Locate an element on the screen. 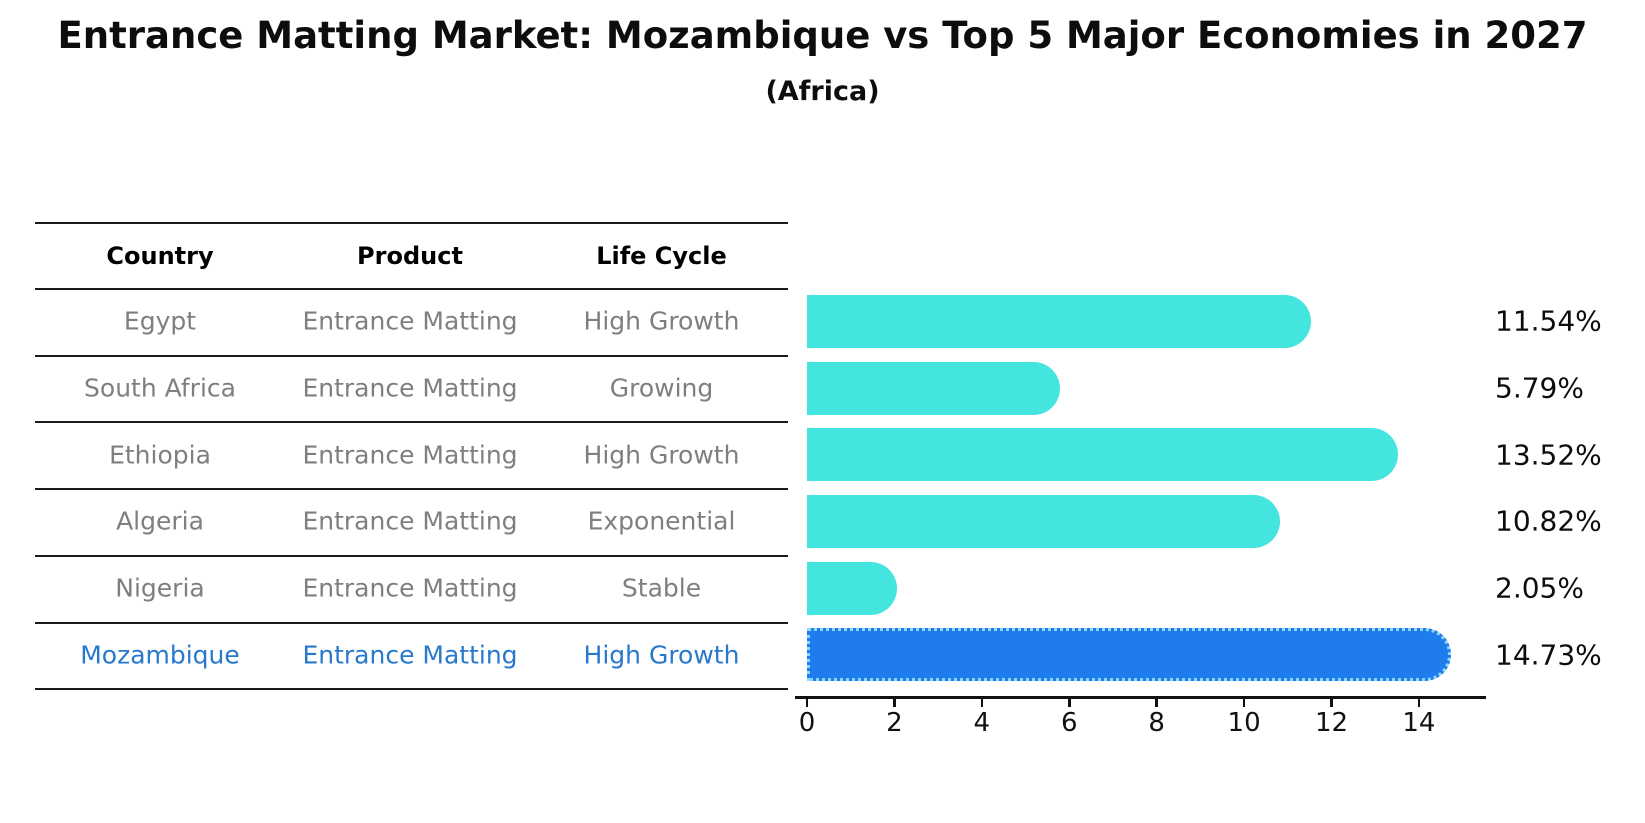  bar-highlight is located at coordinates (1129, 655).